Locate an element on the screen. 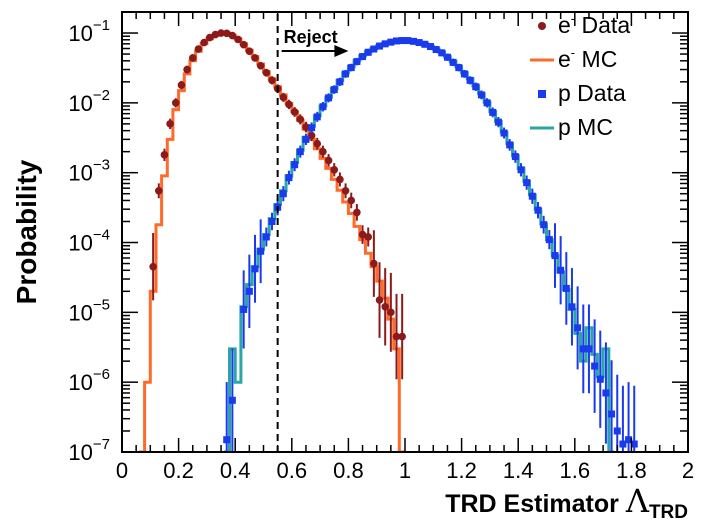 The height and width of the screenshot is (522, 701). legend-label-sup: - is located at coordinates (573, 52).